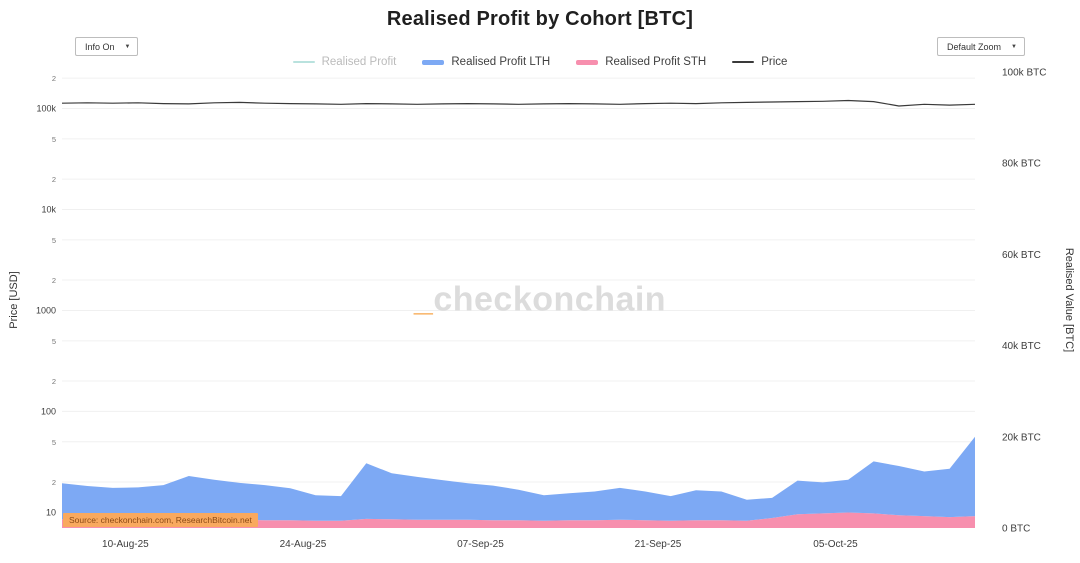 This screenshot has height=563, width=1080. What do you see at coordinates (1016, 529) in the screenshot?
I see `right-axis-tick-label: 0 BTC` at bounding box center [1016, 529].